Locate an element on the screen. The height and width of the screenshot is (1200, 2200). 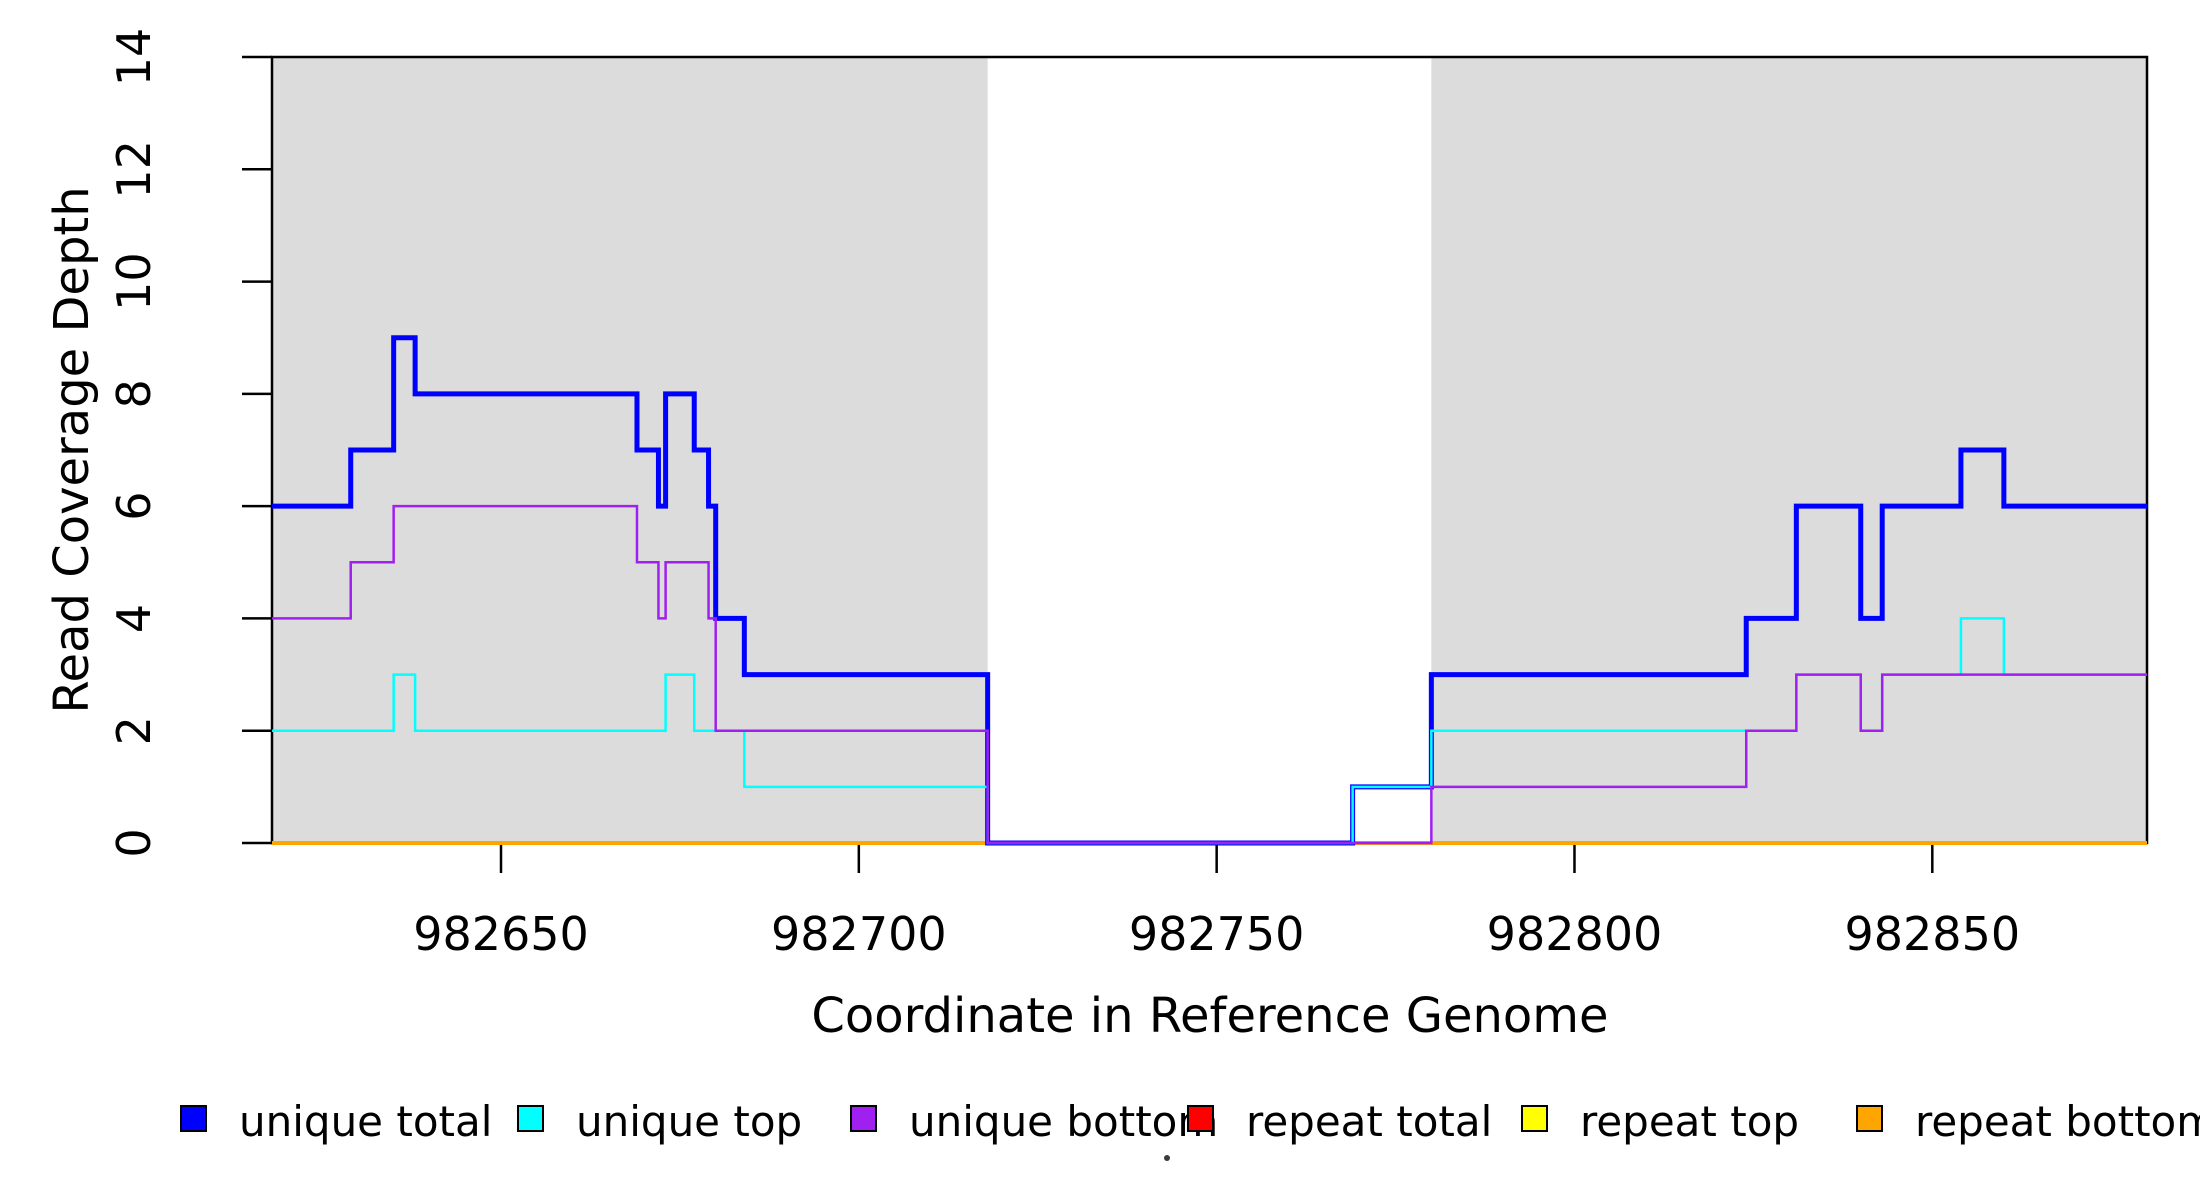
x-axis-title: Coordinate in Reference Genome is located at coordinates (1209, 1016).